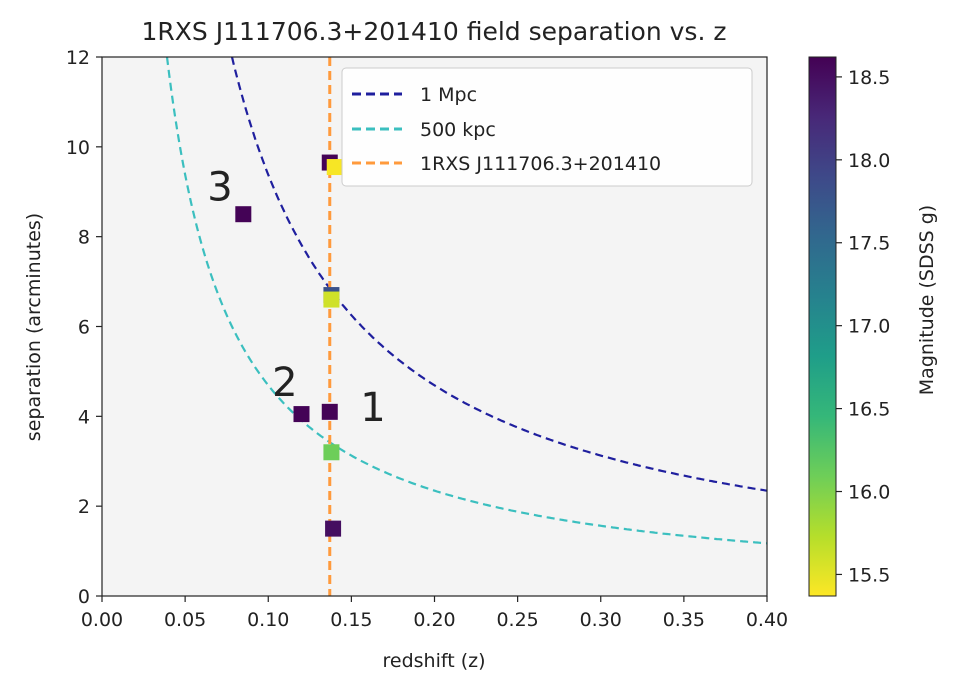 This screenshot has height=689, width=957. Describe the element at coordinates (767, 620) in the screenshot. I see `x-tick-label: 0.40` at that location.